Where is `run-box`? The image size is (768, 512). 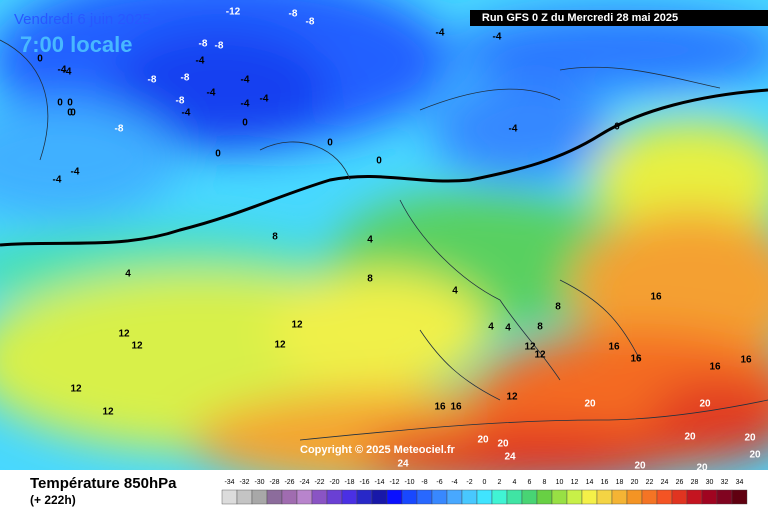
run-box is located at coordinates (619, 18).